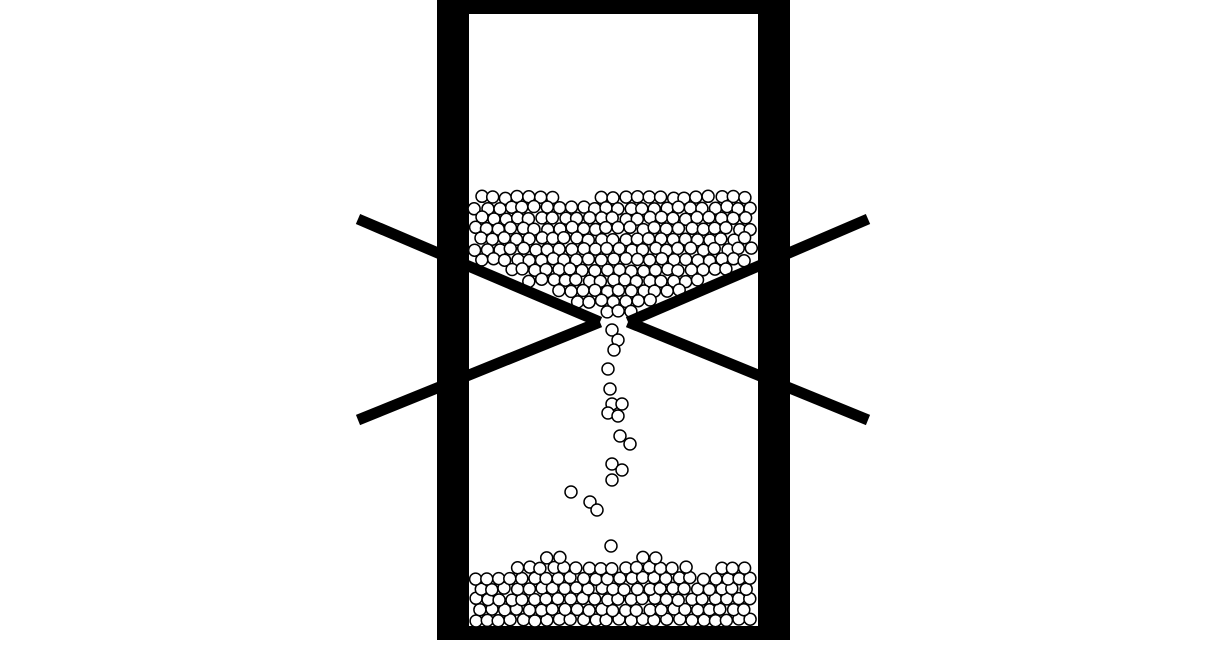 This screenshot has width=1220, height=645. What do you see at coordinates (600, 438) in the screenshot?
I see `falling-grain-stream` at bounding box center [600, 438].